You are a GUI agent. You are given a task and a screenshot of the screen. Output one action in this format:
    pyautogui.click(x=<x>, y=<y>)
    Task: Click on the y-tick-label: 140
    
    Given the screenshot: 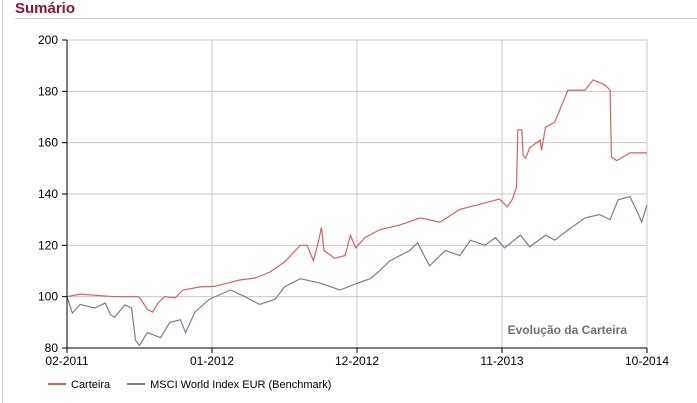 What is the action you would take?
    pyautogui.click(x=48, y=194)
    